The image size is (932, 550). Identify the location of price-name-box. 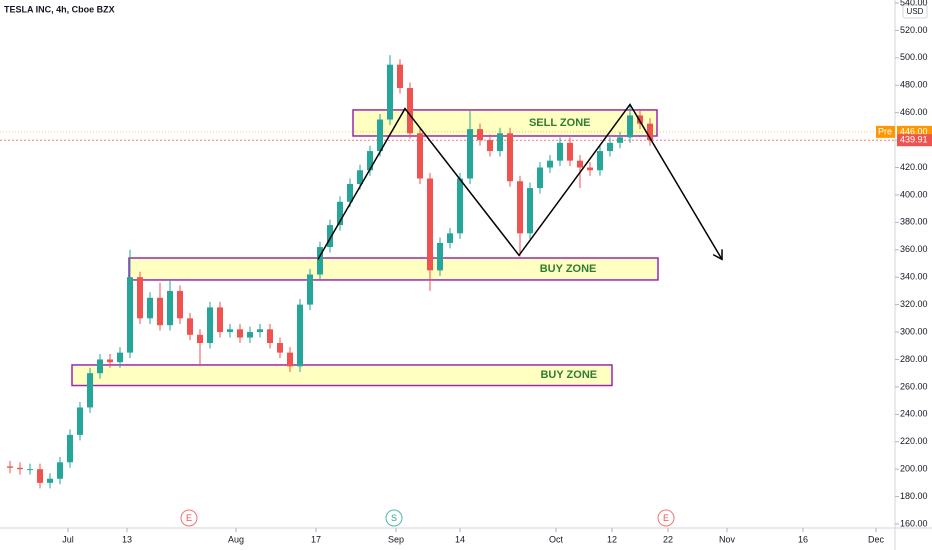
(885, 131).